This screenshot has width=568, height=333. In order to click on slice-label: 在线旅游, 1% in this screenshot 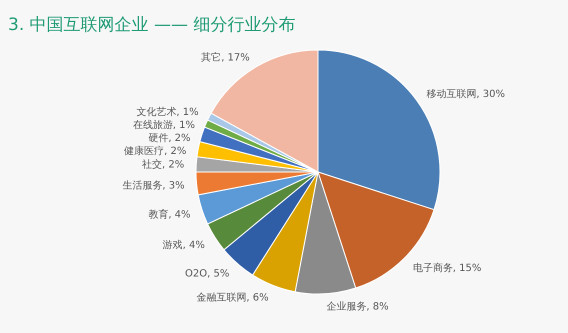, I will do `click(164, 125)`.